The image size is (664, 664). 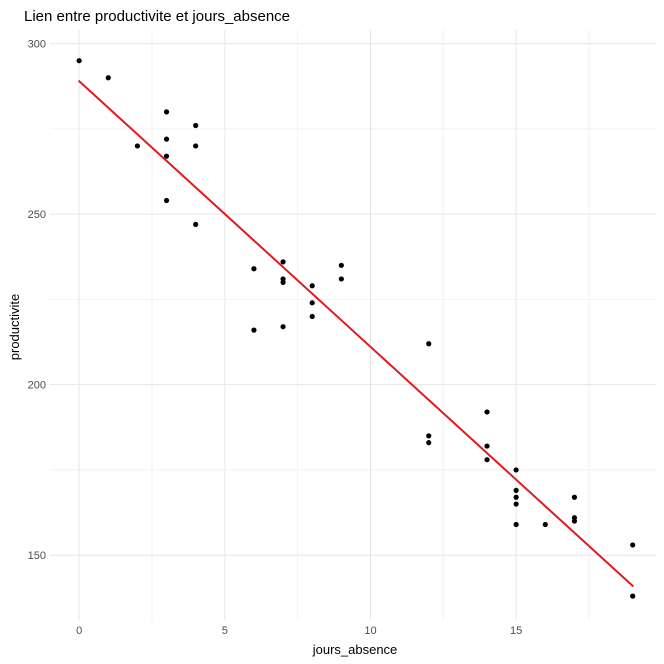 I want to click on y-tick-labels: 150 200 250 300, so click(x=37, y=301).